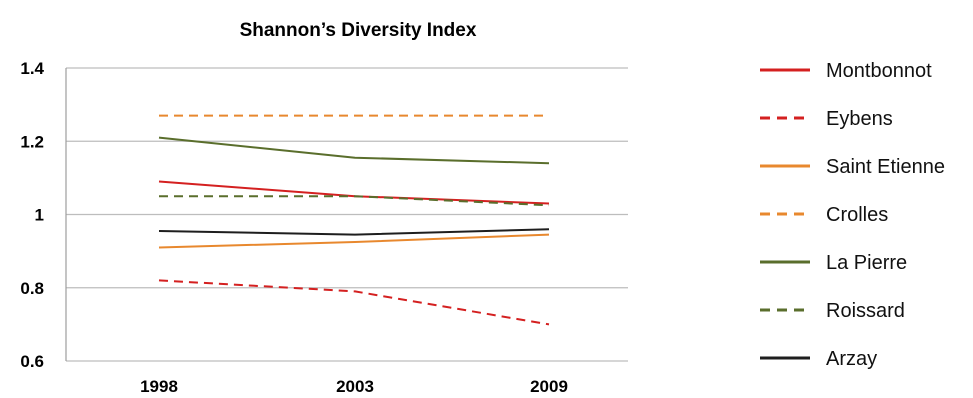 The height and width of the screenshot is (398, 973). Describe the element at coordinates (159, 386) in the screenshot. I see `x-tick-label: 1998` at that location.